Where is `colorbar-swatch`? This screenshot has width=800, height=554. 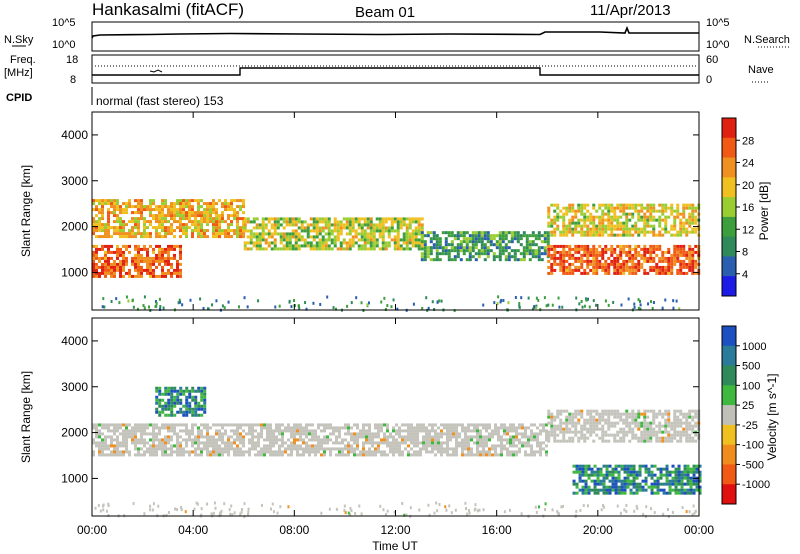 colorbar-swatch is located at coordinates (729, 207).